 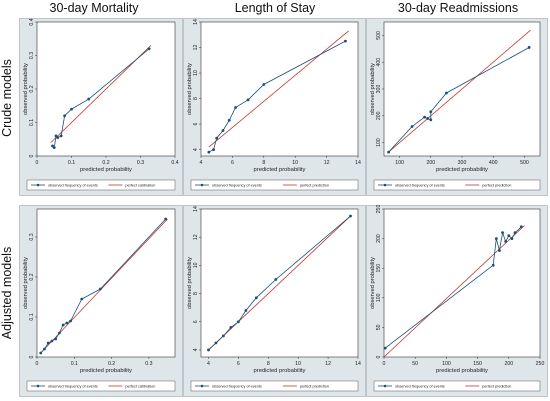 What do you see at coordinates (379, 35) in the screenshot?
I see `y-tick-label: 500` at bounding box center [379, 35].